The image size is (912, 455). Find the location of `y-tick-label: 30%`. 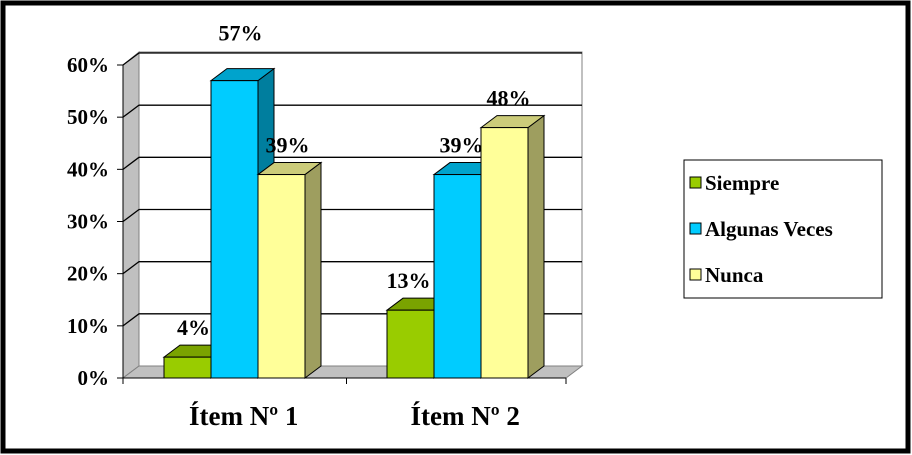

y-tick-label: 30% is located at coordinates (88, 222).